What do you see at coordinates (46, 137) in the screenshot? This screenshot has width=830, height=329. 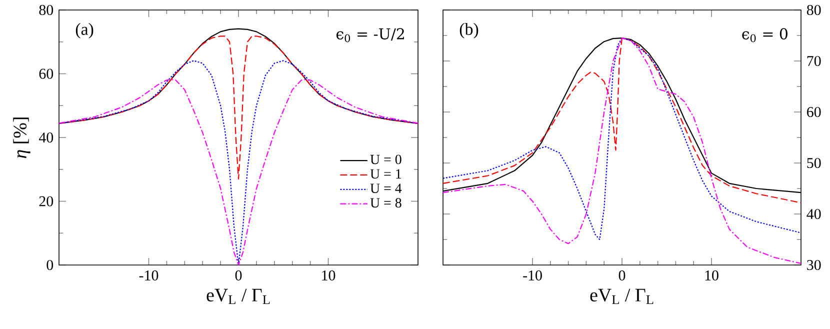 I see `y-tick-label: 40` at bounding box center [46, 137].